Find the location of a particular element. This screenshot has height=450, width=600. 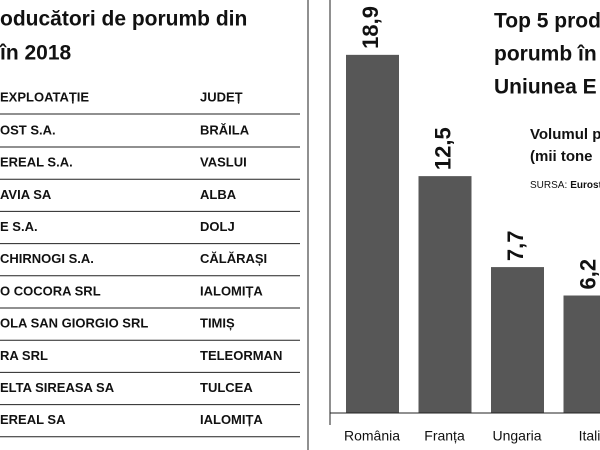

column-header: JUDEȚ is located at coordinates (221, 96).